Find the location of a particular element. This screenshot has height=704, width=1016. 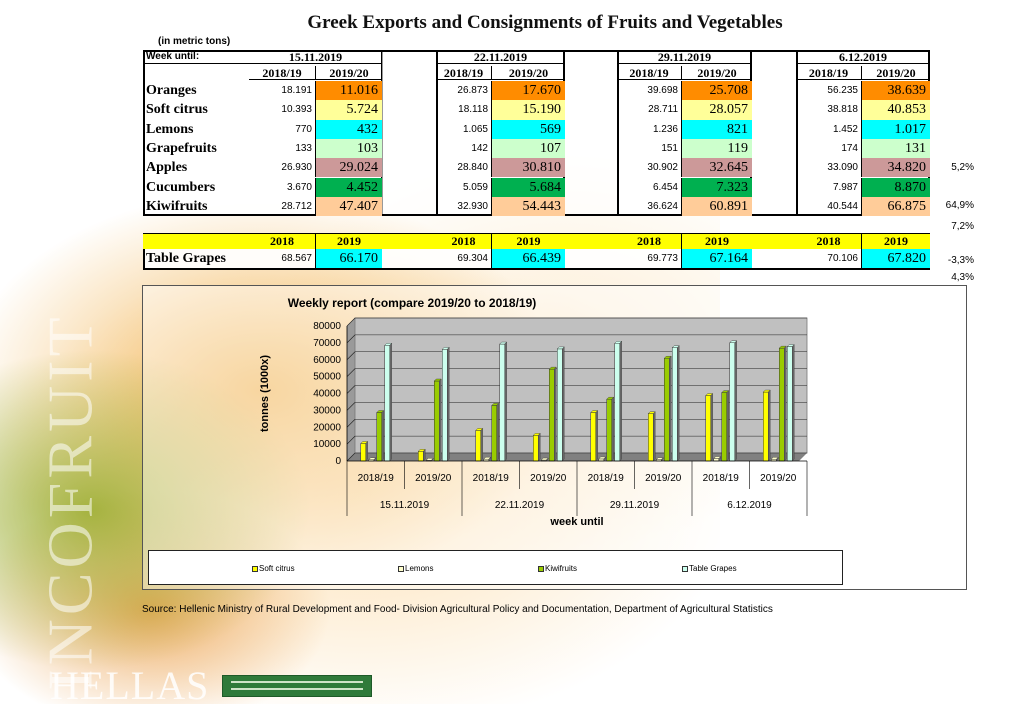

value-2018-19: 56.235 is located at coordinates (829, 91).